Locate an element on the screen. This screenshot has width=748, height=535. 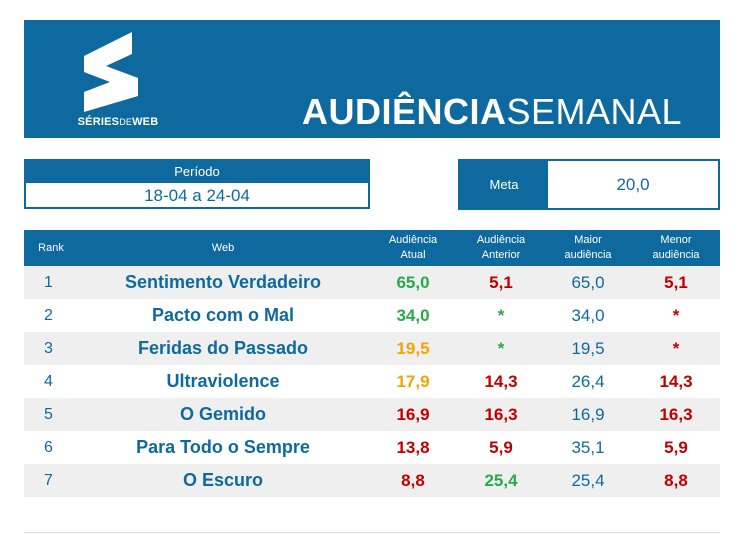
cell-web: Ultraviolence is located at coordinates (223, 381).